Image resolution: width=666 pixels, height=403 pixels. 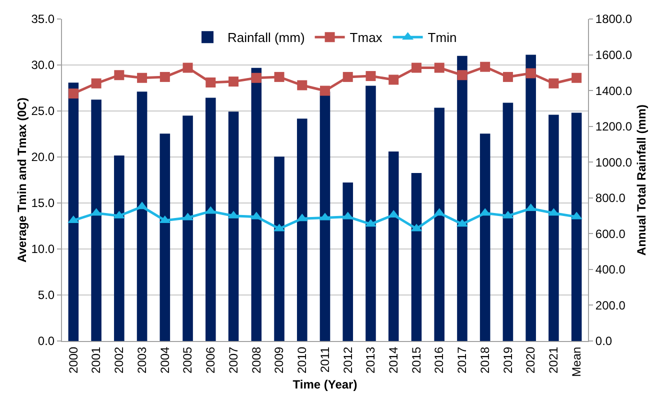 What do you see at coordinates (613, 55) in the screenshot?
I see `y2-tick-label: 1600.0` at bounding box center [613, 55].